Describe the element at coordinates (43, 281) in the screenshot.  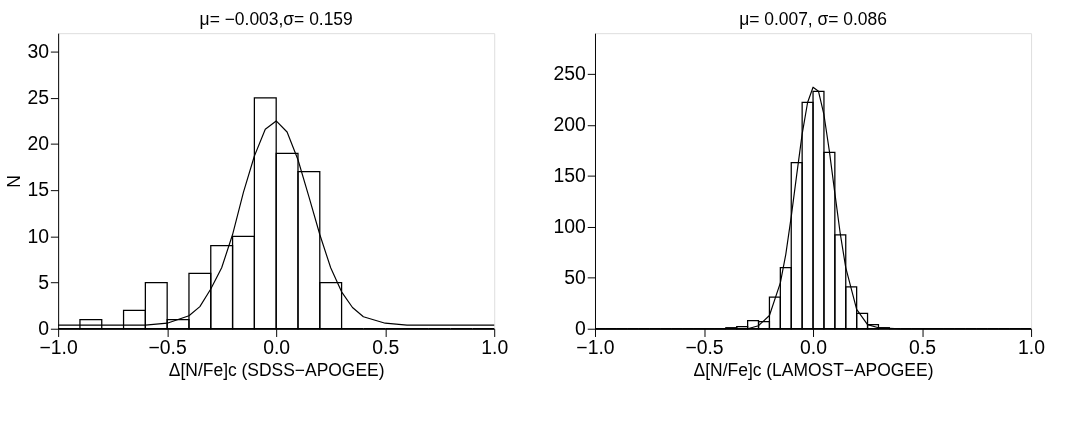
I see `y-tick-label: 5` at that location.